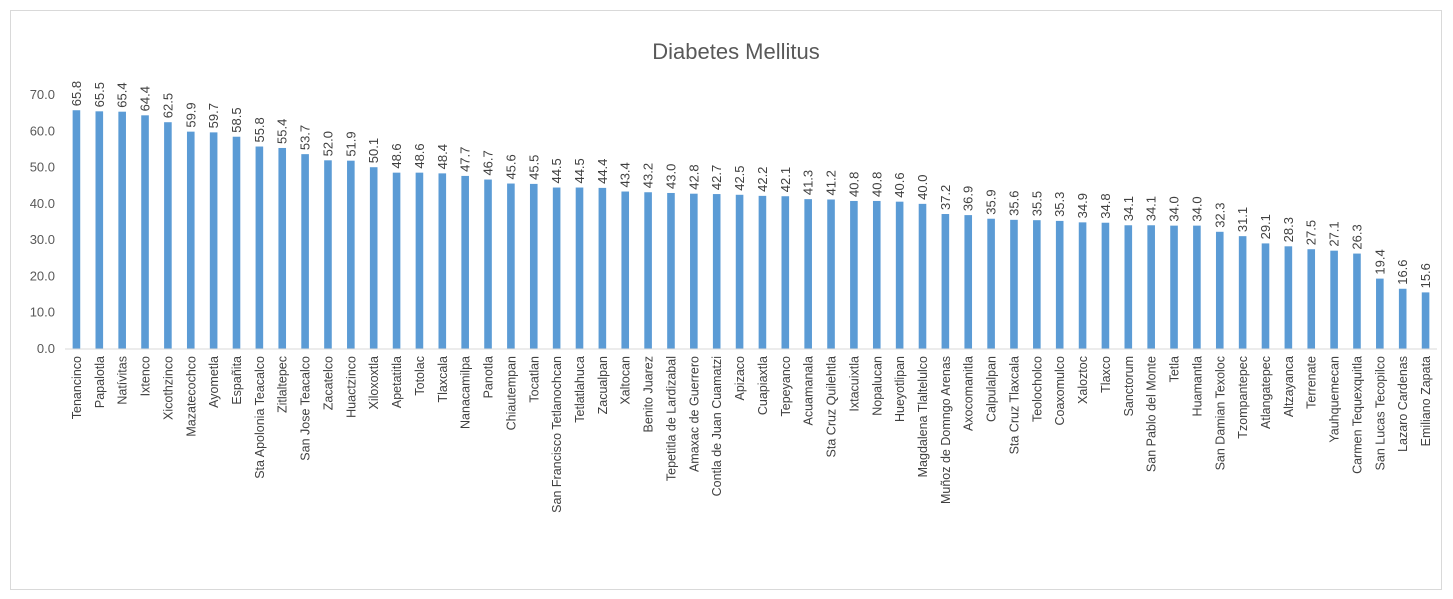  I want to click on x-tick-label: Calpulalpan, so click(992, 389).